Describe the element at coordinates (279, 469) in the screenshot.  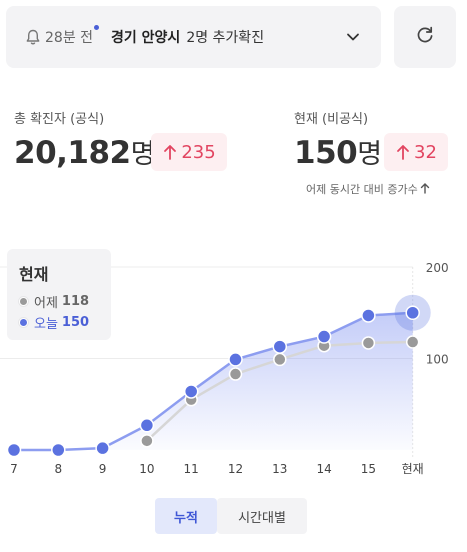
I see `x-tick-label: 13` at that location.